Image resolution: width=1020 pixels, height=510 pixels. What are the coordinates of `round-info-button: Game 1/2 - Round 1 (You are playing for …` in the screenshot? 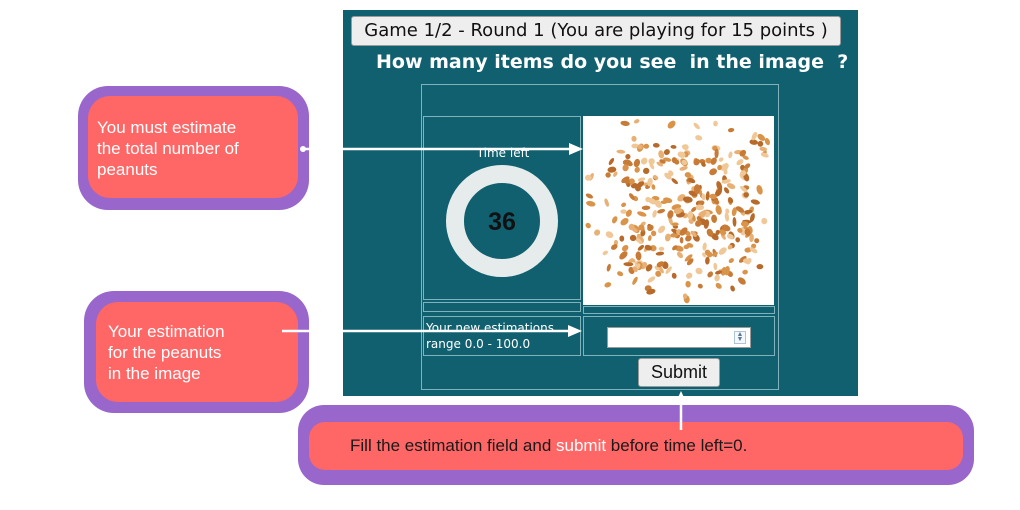 It's located at (596, 31).